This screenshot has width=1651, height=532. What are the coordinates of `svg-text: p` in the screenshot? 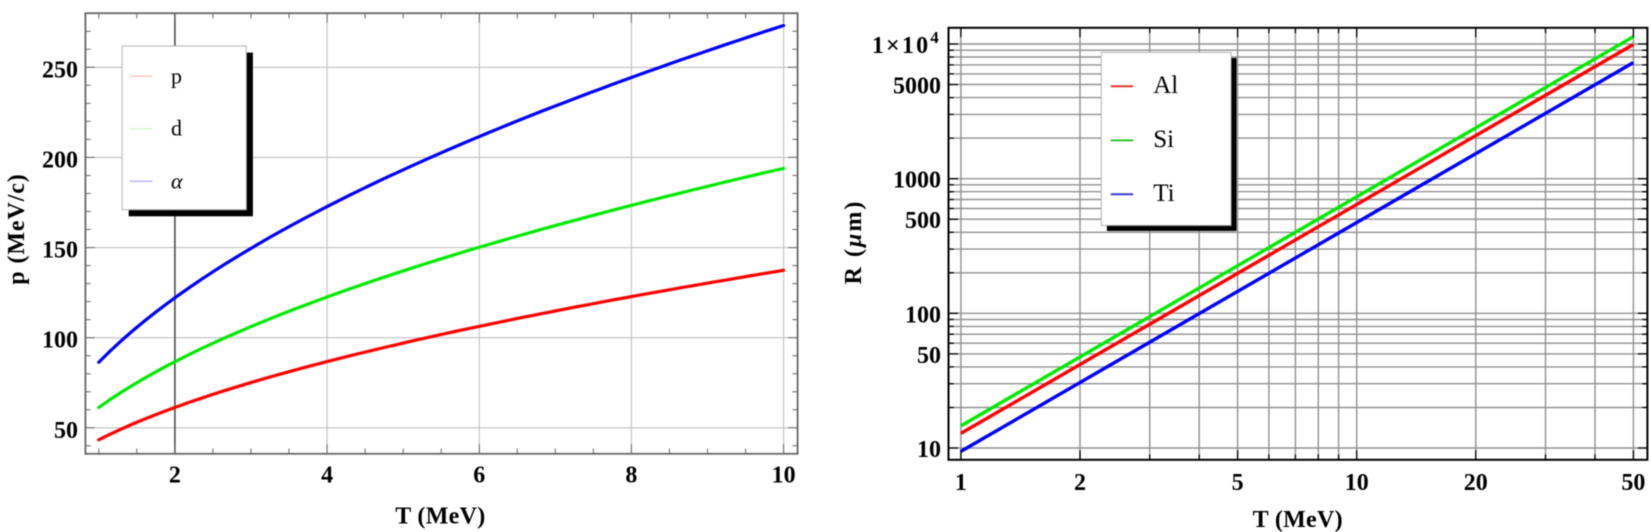 It's located at (176, 75).